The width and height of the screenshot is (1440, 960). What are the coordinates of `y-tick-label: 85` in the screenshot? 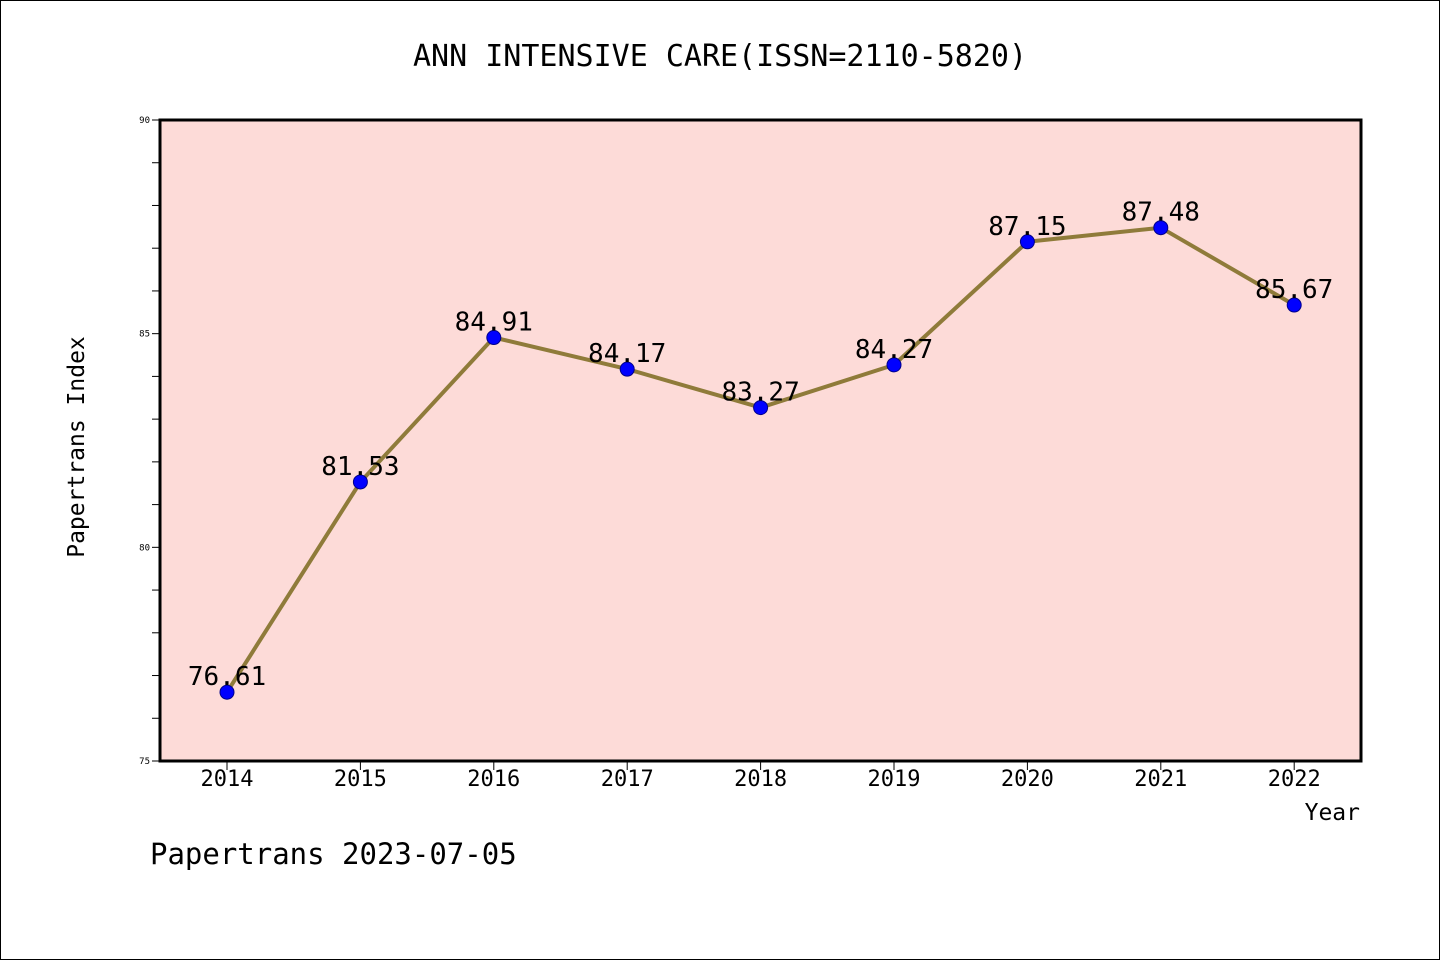 It's located at (144, 335).